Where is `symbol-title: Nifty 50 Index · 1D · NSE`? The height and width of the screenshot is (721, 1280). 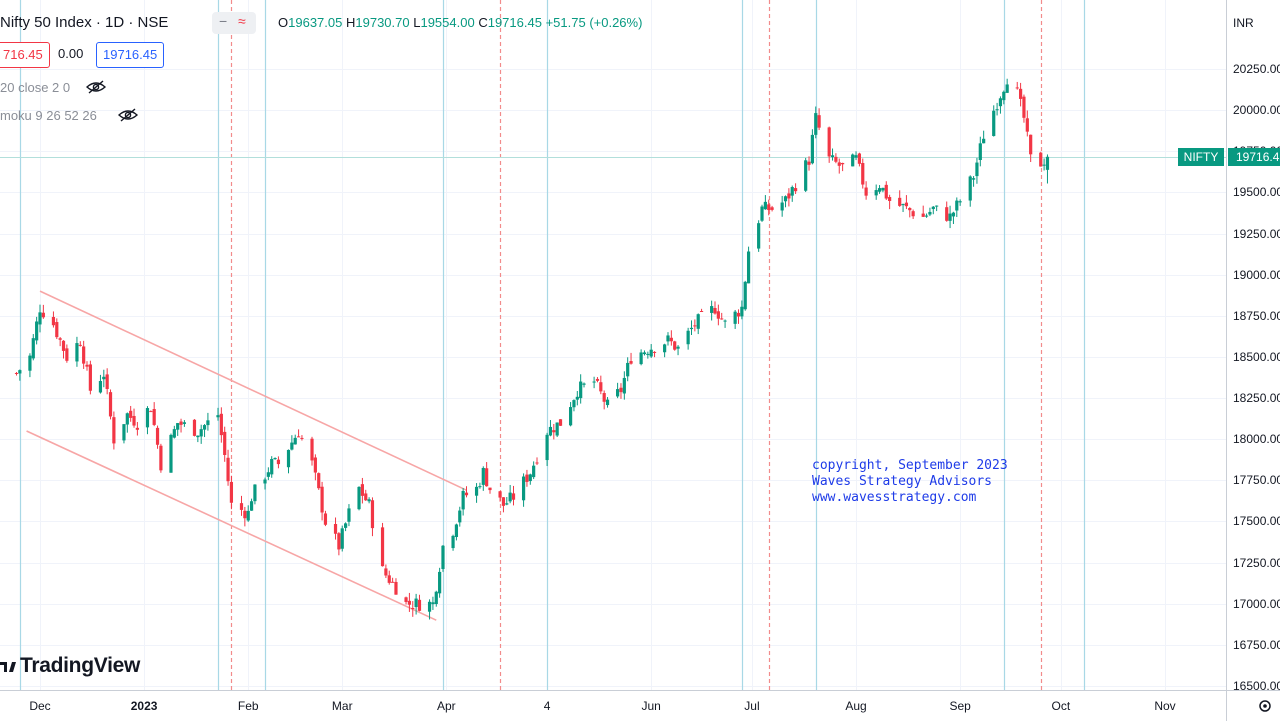 symbol-title: Nifty 50 Index · 1D · NSE is located at coordinates (84, 22).